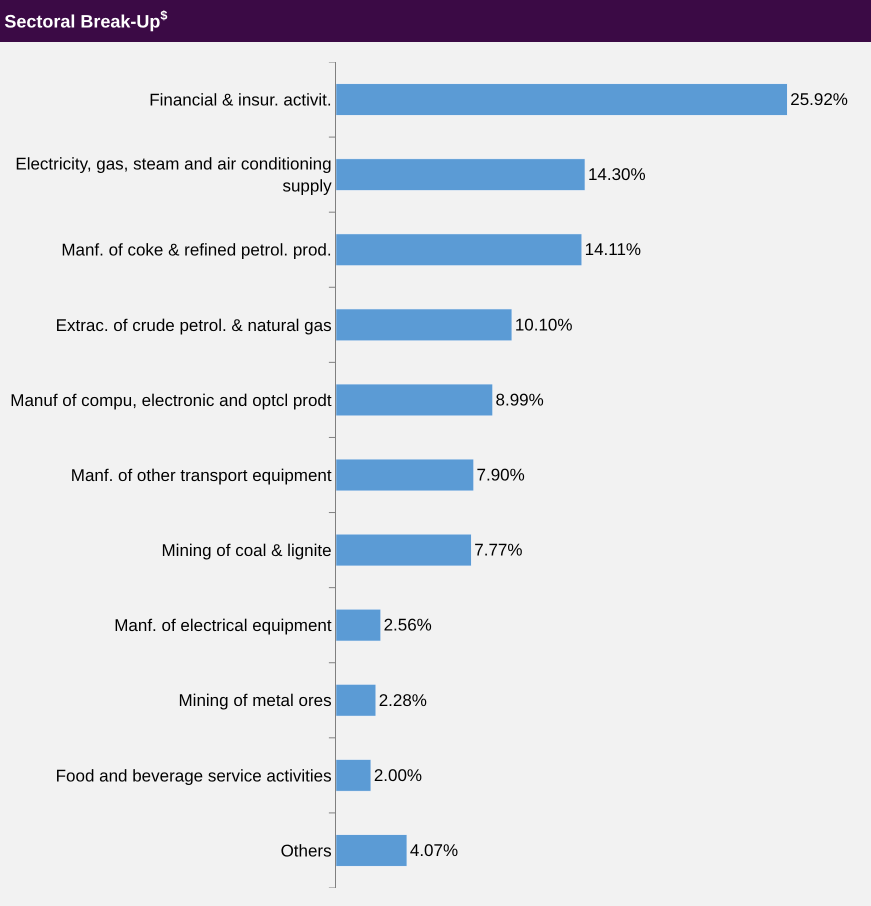 The height and width of the screenshot is (906, 871). What do you see at coordinates (613, 250) in the screenshot?
I see `data-label: 14.11%` at bounding box center [613, 250].